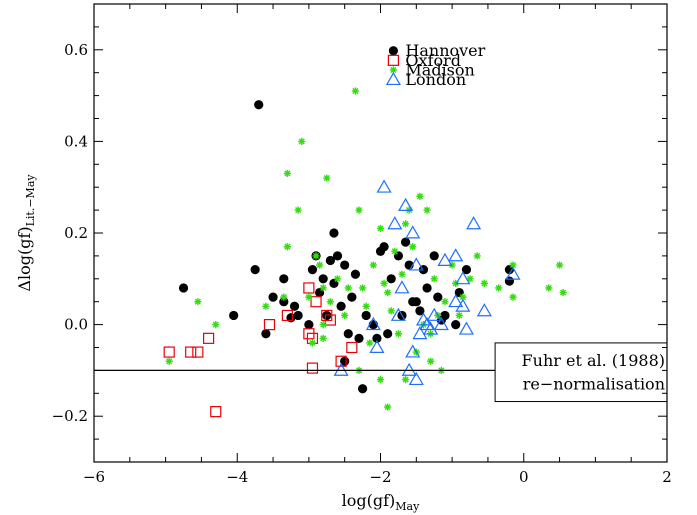  I want to click on x-tick-label: −4, so click(237, 477).